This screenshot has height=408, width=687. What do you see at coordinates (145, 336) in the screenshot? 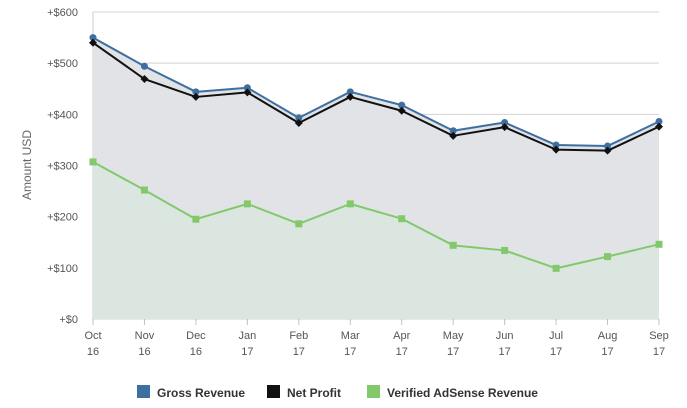
I see `x-tick-label: Nov` at bounding box center [145, 336].